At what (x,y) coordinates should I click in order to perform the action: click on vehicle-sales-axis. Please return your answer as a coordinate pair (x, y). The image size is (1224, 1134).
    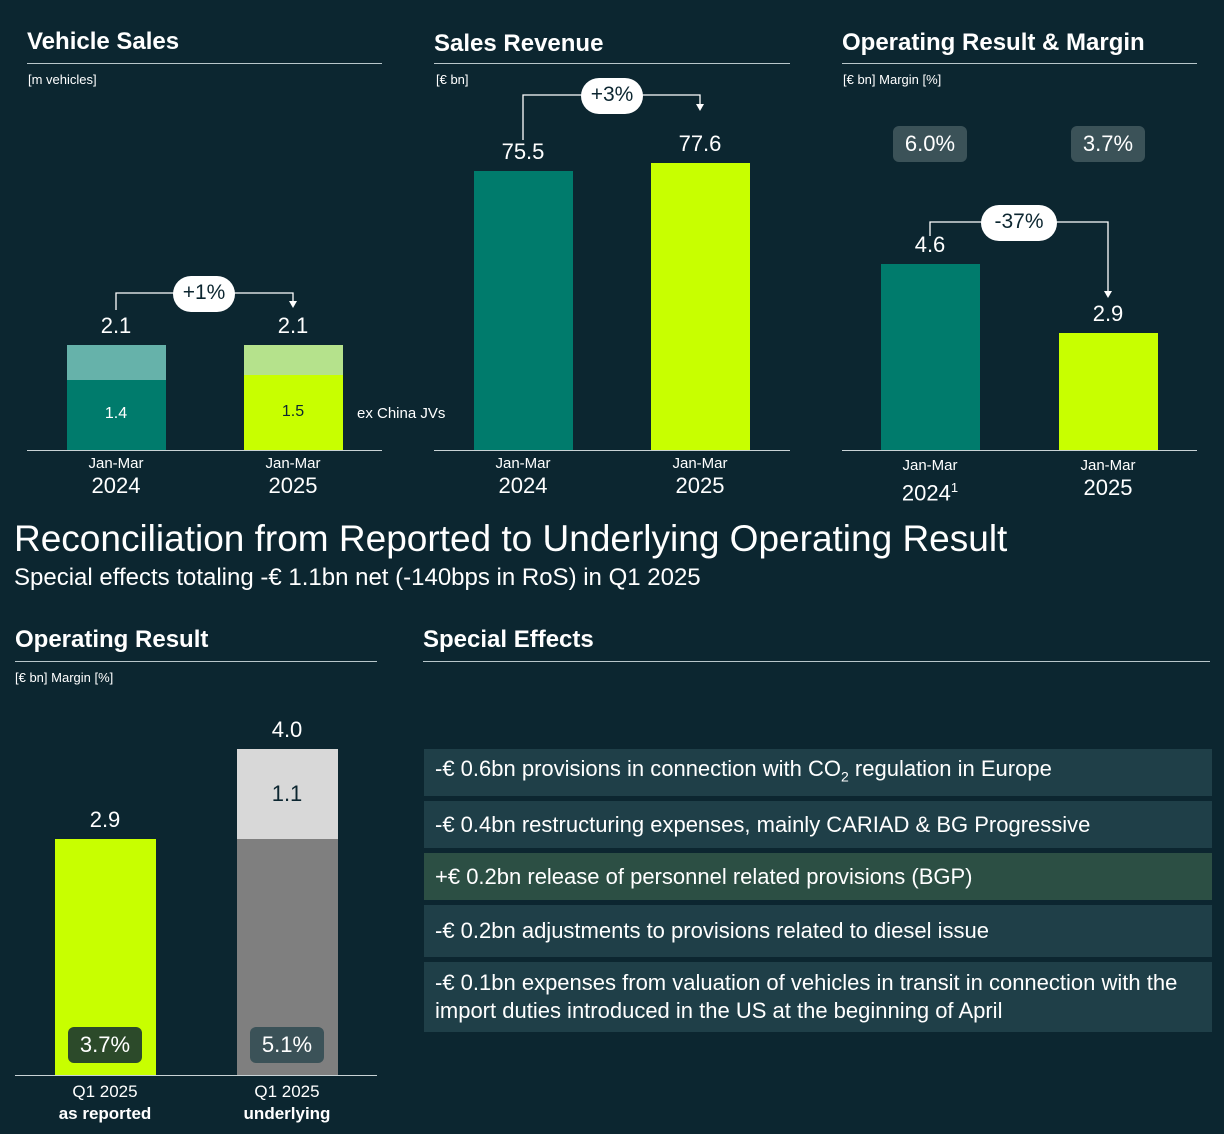
    Looking at the image, I should click on (204, 450).